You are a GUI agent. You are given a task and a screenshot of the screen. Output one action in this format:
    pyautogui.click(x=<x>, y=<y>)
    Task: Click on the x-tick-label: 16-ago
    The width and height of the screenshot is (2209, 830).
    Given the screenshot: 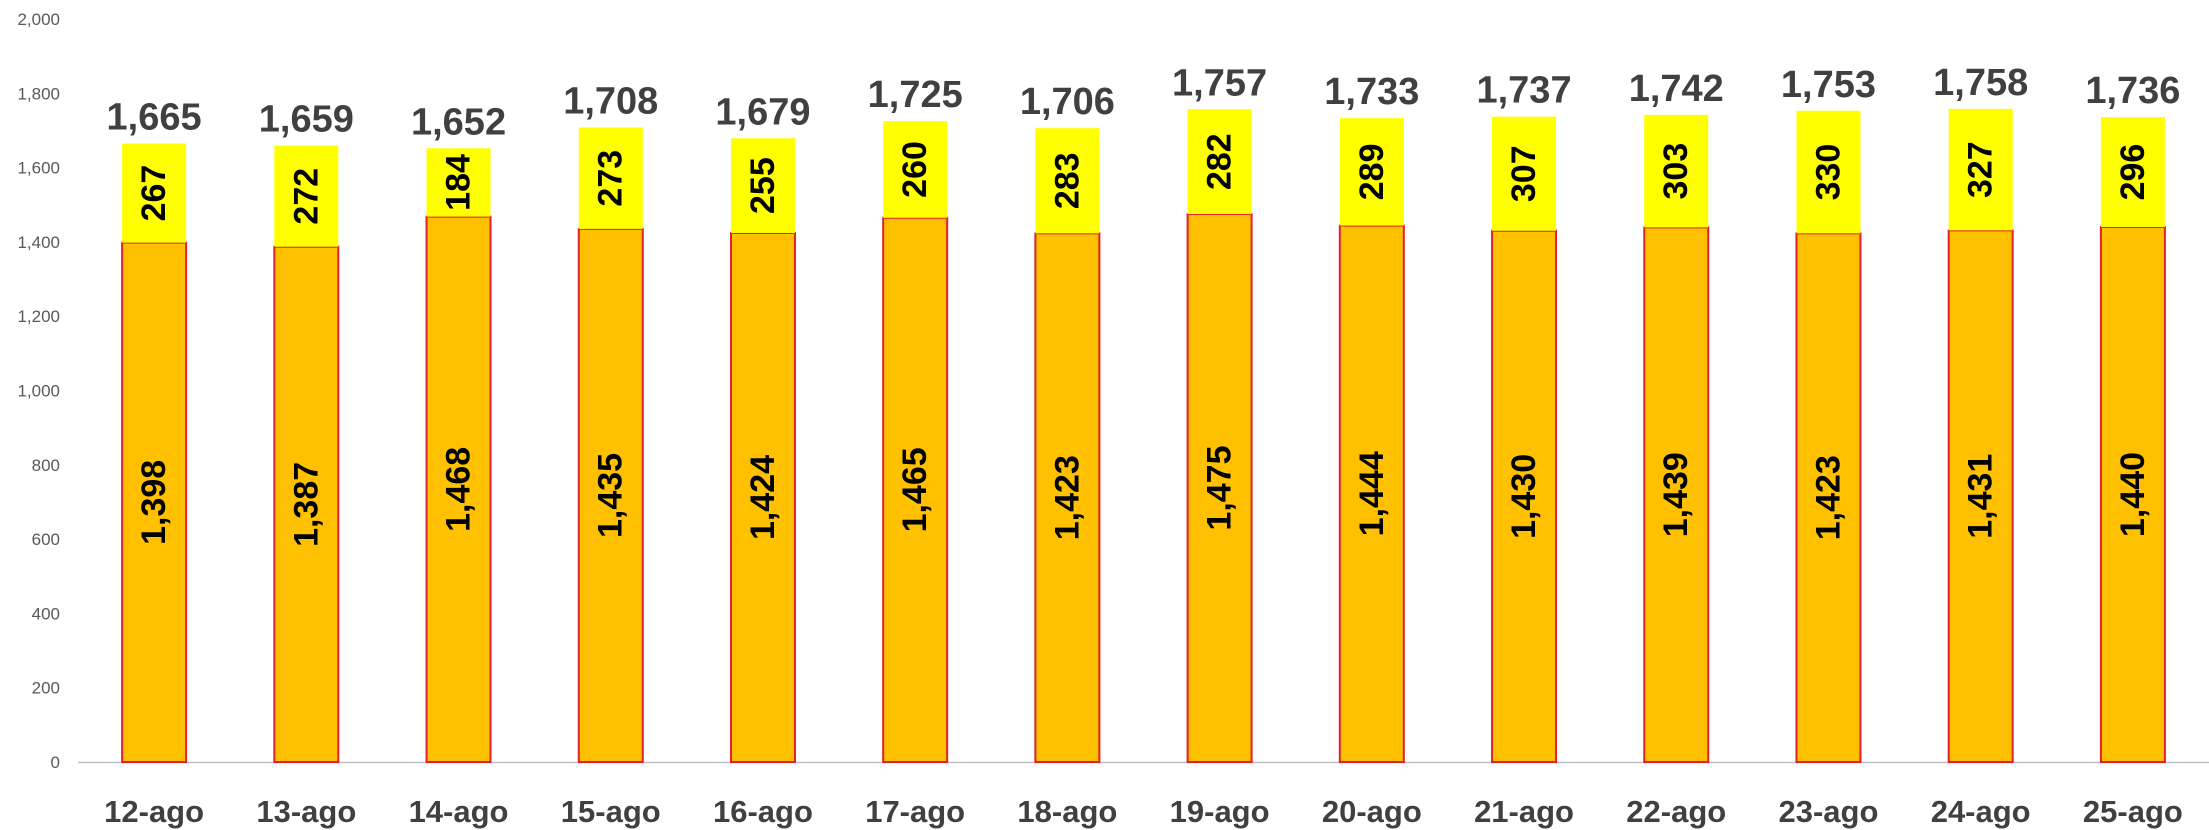 What is the action you would take?
    pyautogui.click(x=763, y=811)
    